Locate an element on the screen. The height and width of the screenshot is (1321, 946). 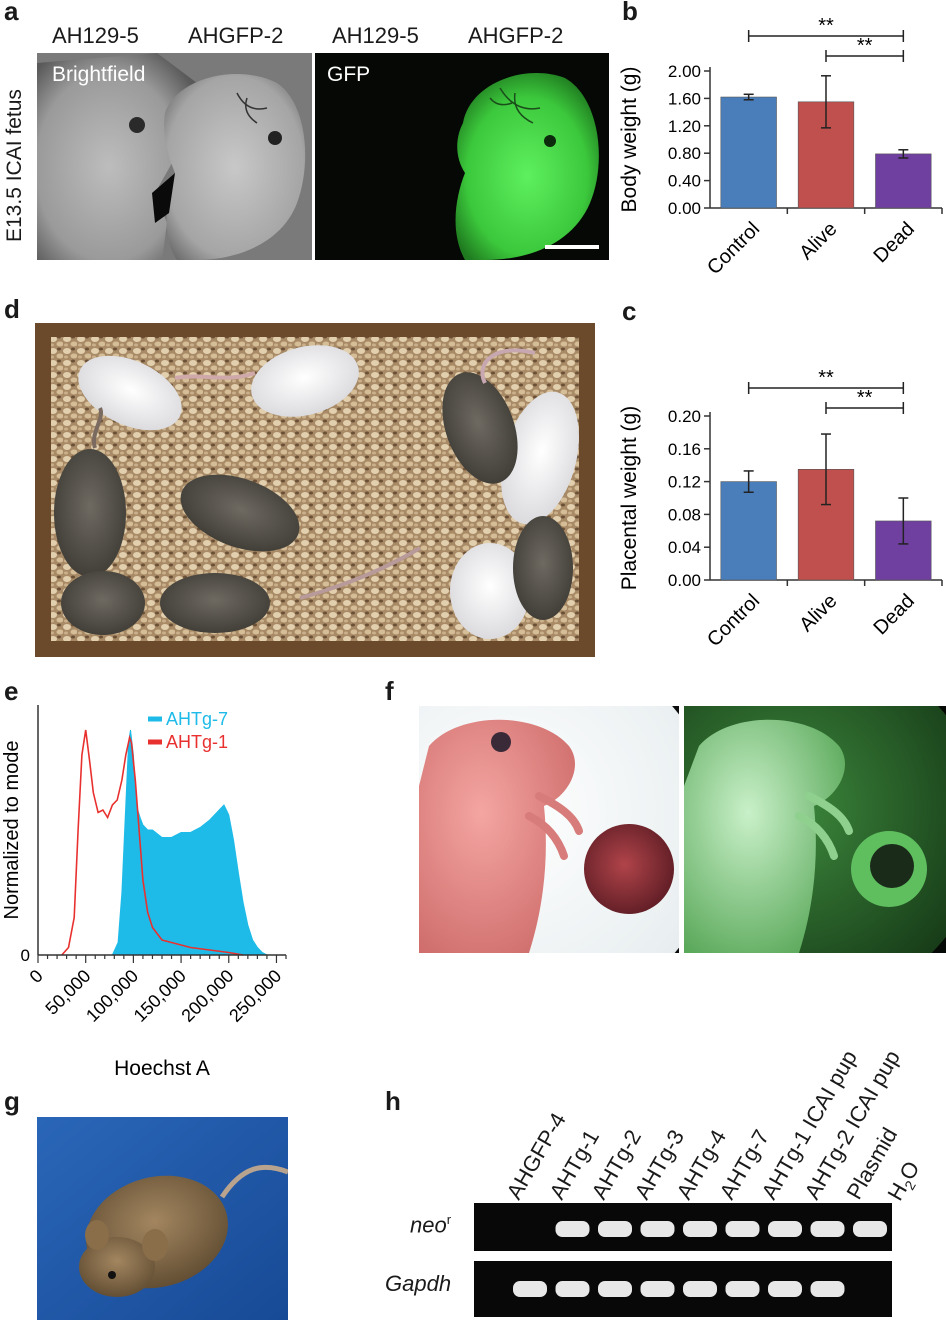
x-tick-label: Control is located at coordinates (733, 248).